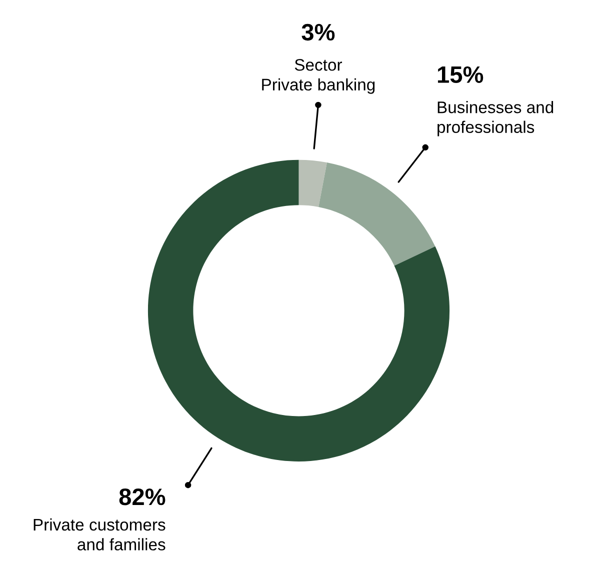 The image size is (596, 567). What do you see at coordinates (100, 534) in the screenshot?
I see `slice-label: Private customers and families` at bounding box center [100, 534].